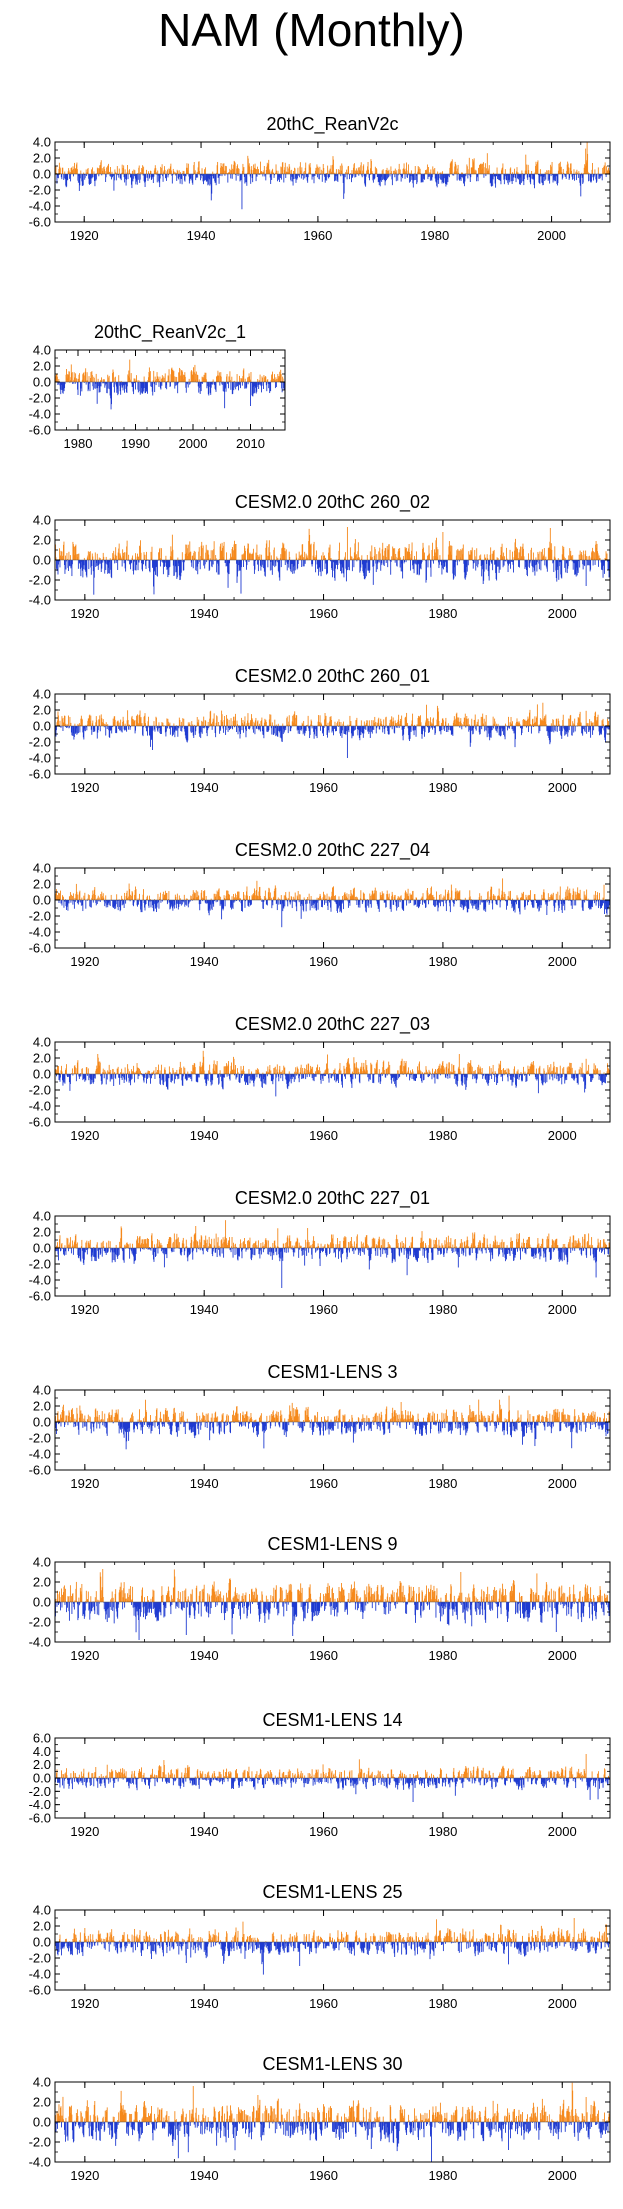 The height and width of the screenshot is (2209, 623). Describe the element at coordinates (40, 206) in the screenshot. I see `chart-1-ytick-label: -4.0` at that location.